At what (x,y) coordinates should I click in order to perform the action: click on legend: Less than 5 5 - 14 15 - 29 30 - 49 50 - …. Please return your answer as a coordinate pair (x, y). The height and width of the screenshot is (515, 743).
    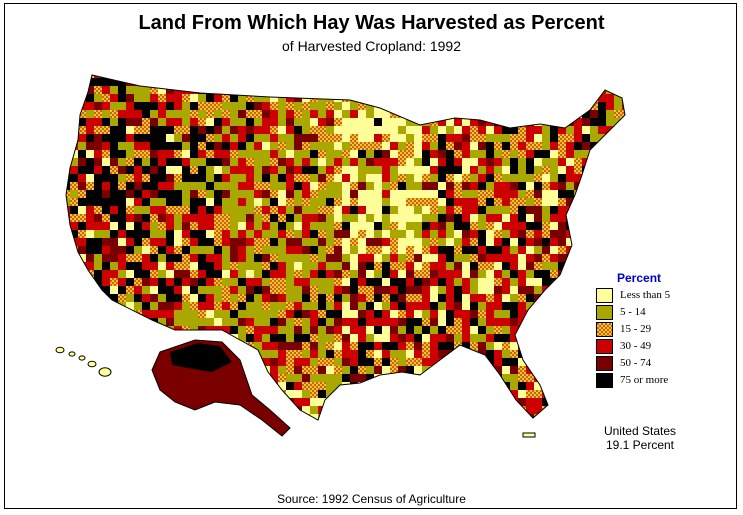
    Looking at the image, I should click on (661, 338).